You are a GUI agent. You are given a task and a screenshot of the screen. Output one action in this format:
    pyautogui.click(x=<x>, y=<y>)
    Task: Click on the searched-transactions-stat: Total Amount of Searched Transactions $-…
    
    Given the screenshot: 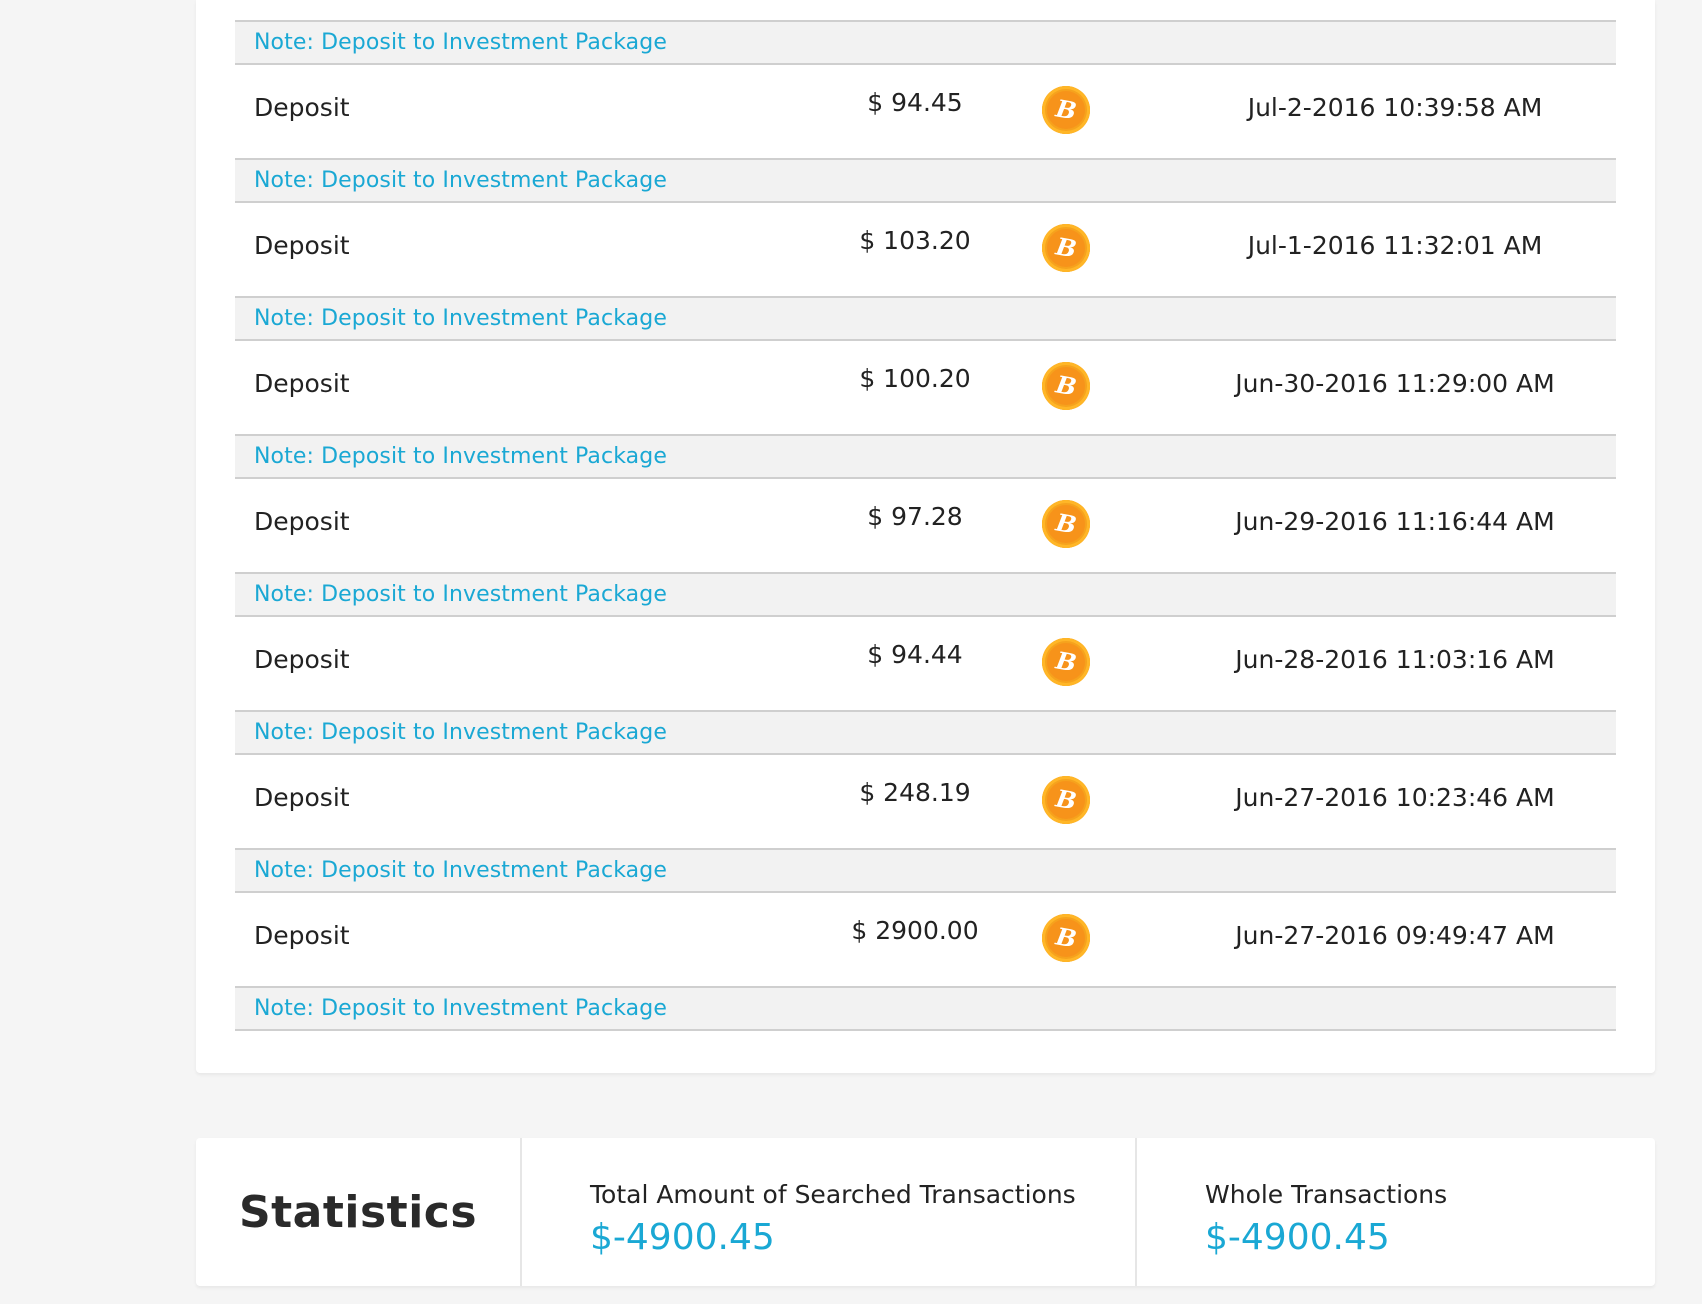 What is the action you would take?
    pyautogui.click(x=829, y=1212)
    